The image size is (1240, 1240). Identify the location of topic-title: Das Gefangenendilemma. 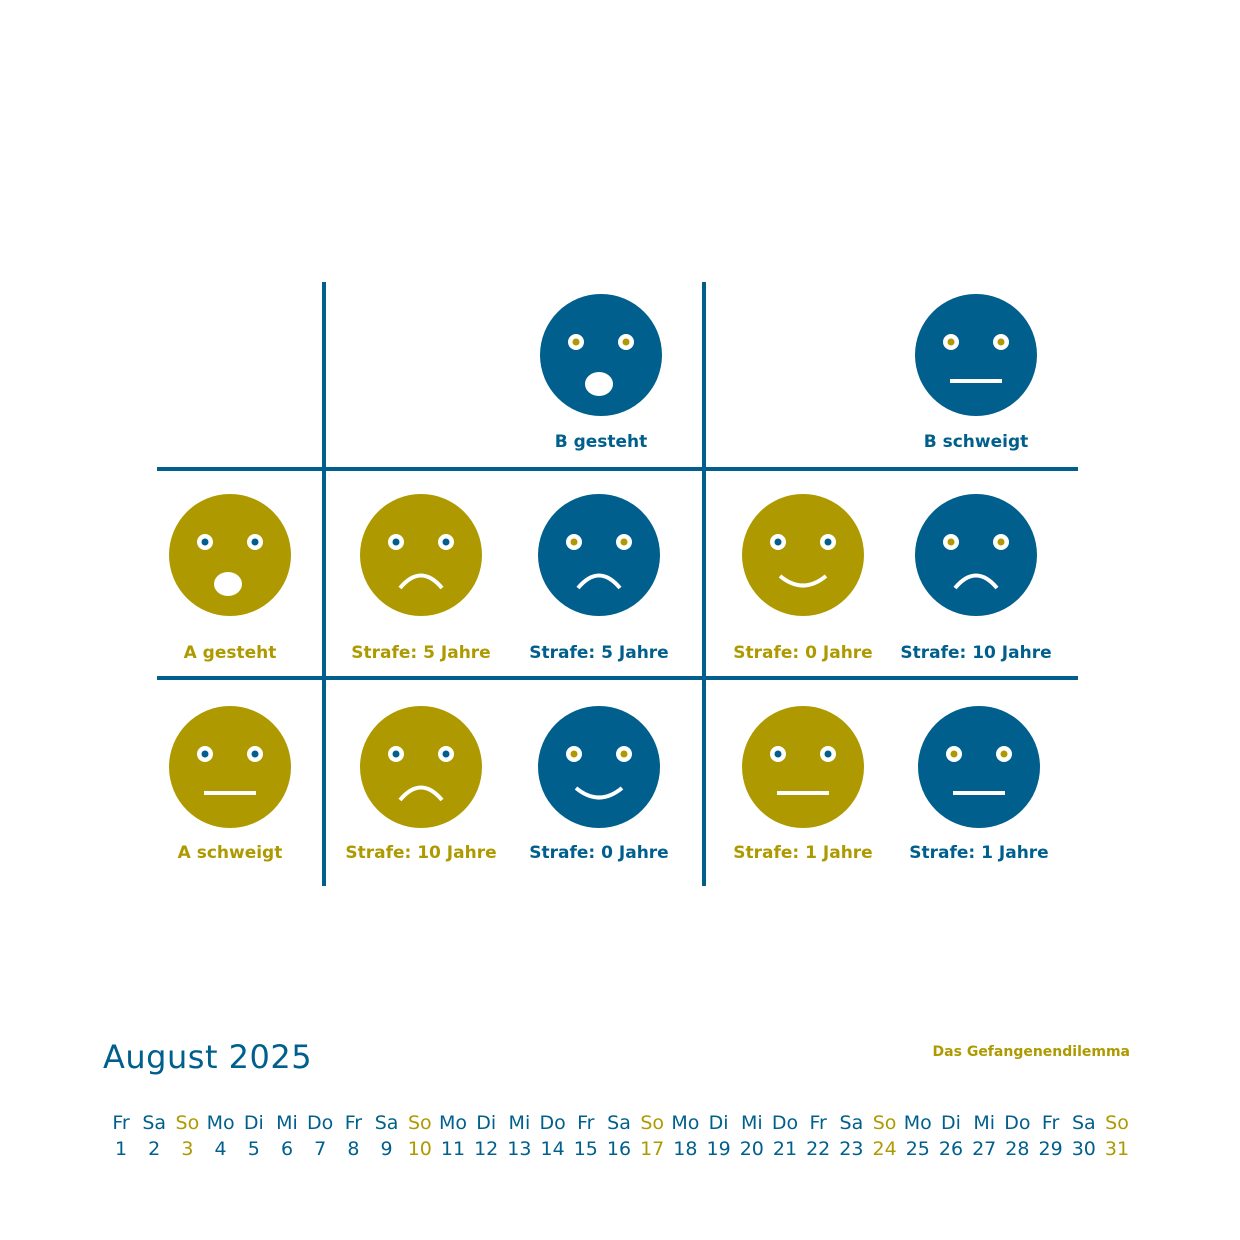
(1031, 1052).